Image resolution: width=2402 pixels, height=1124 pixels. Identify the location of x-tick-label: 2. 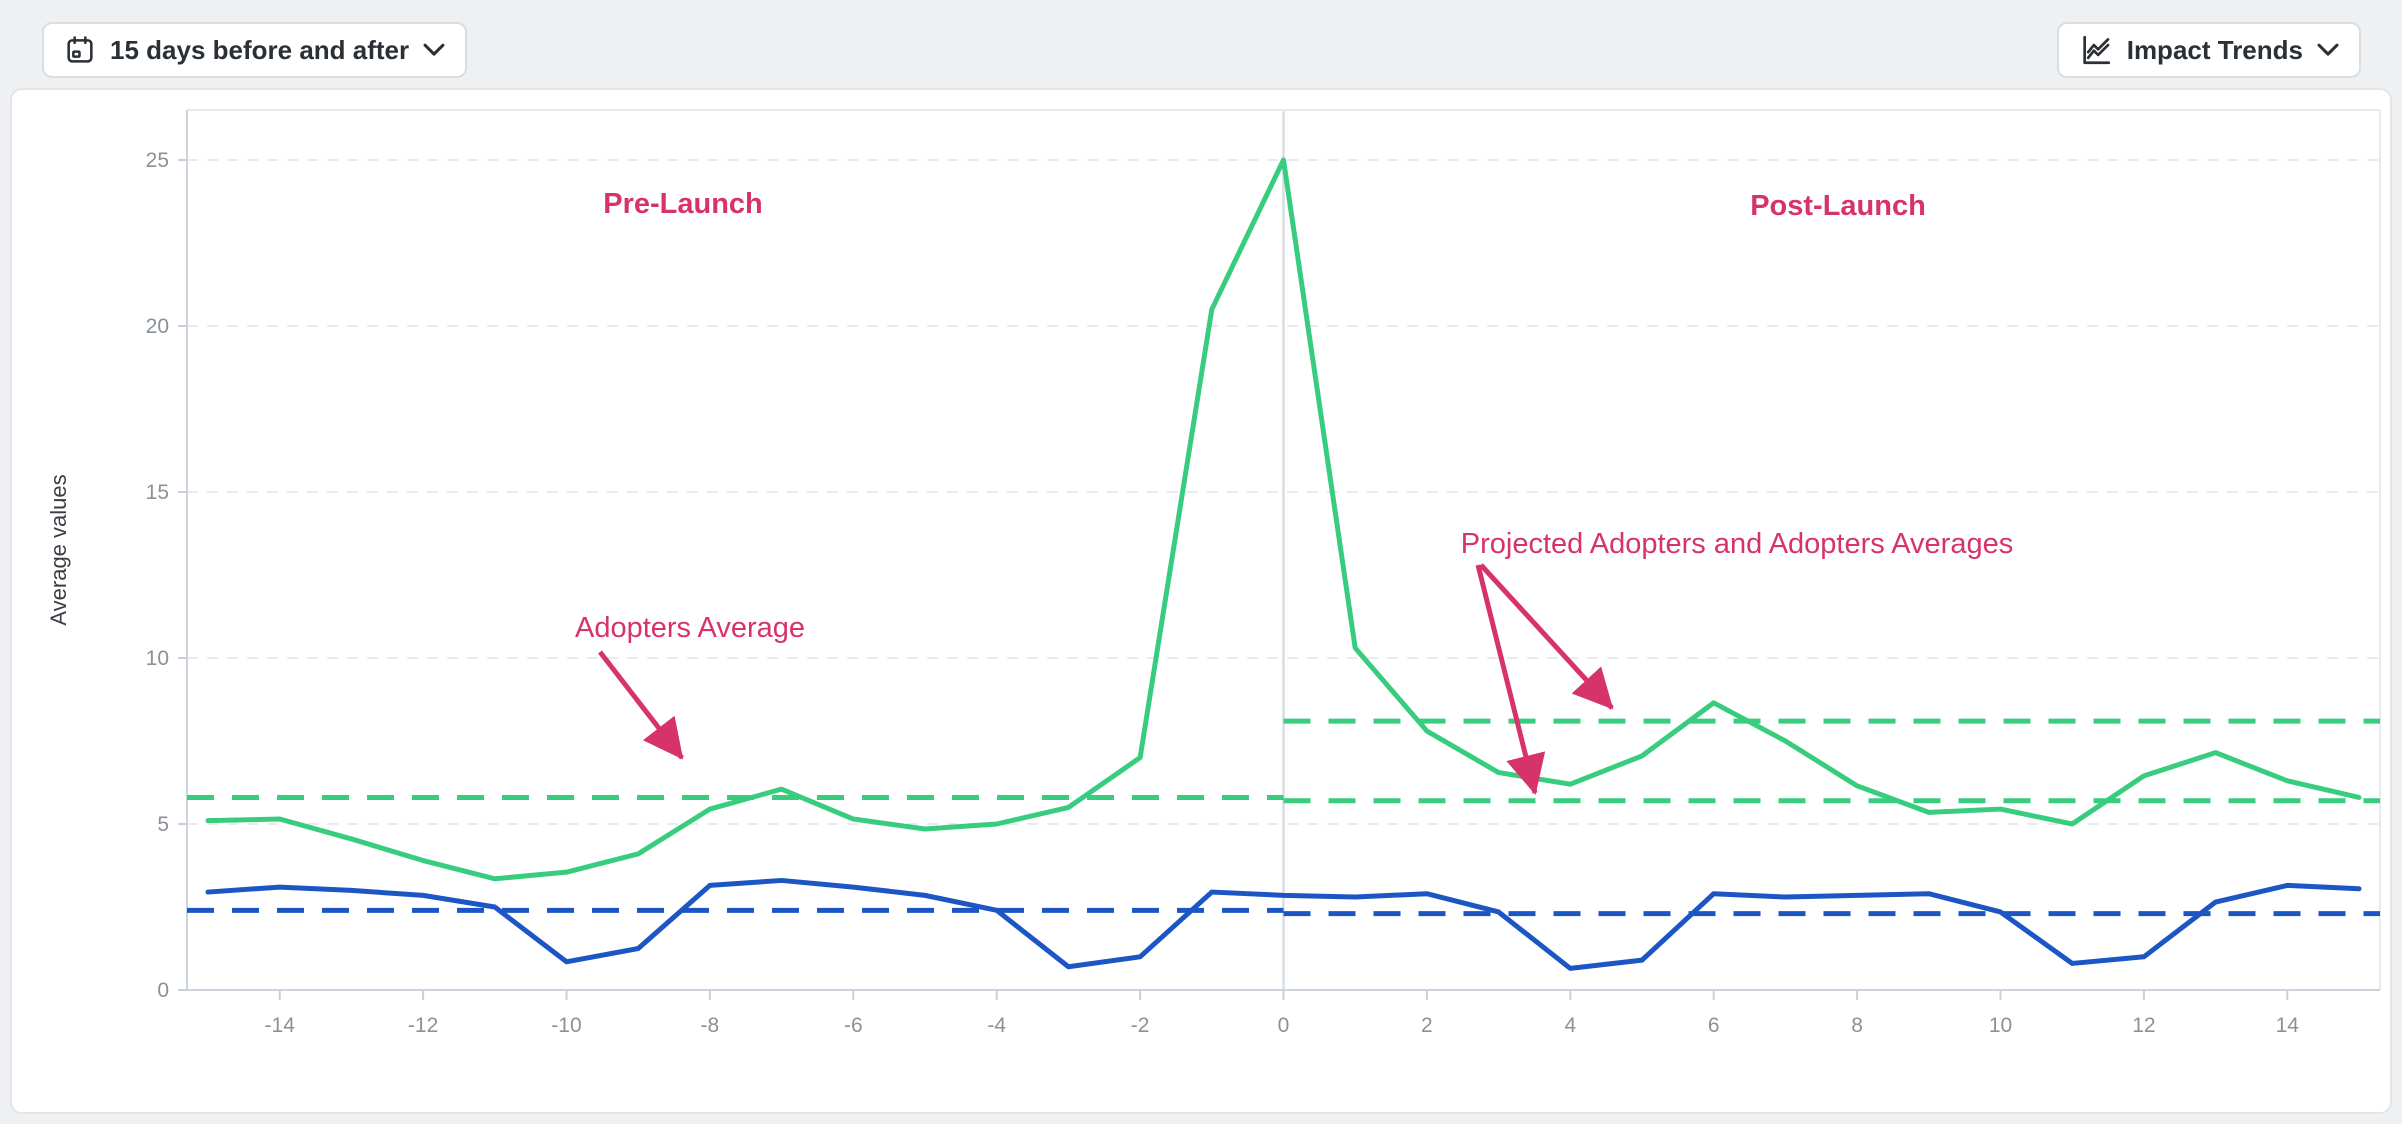
(1427, 1025).